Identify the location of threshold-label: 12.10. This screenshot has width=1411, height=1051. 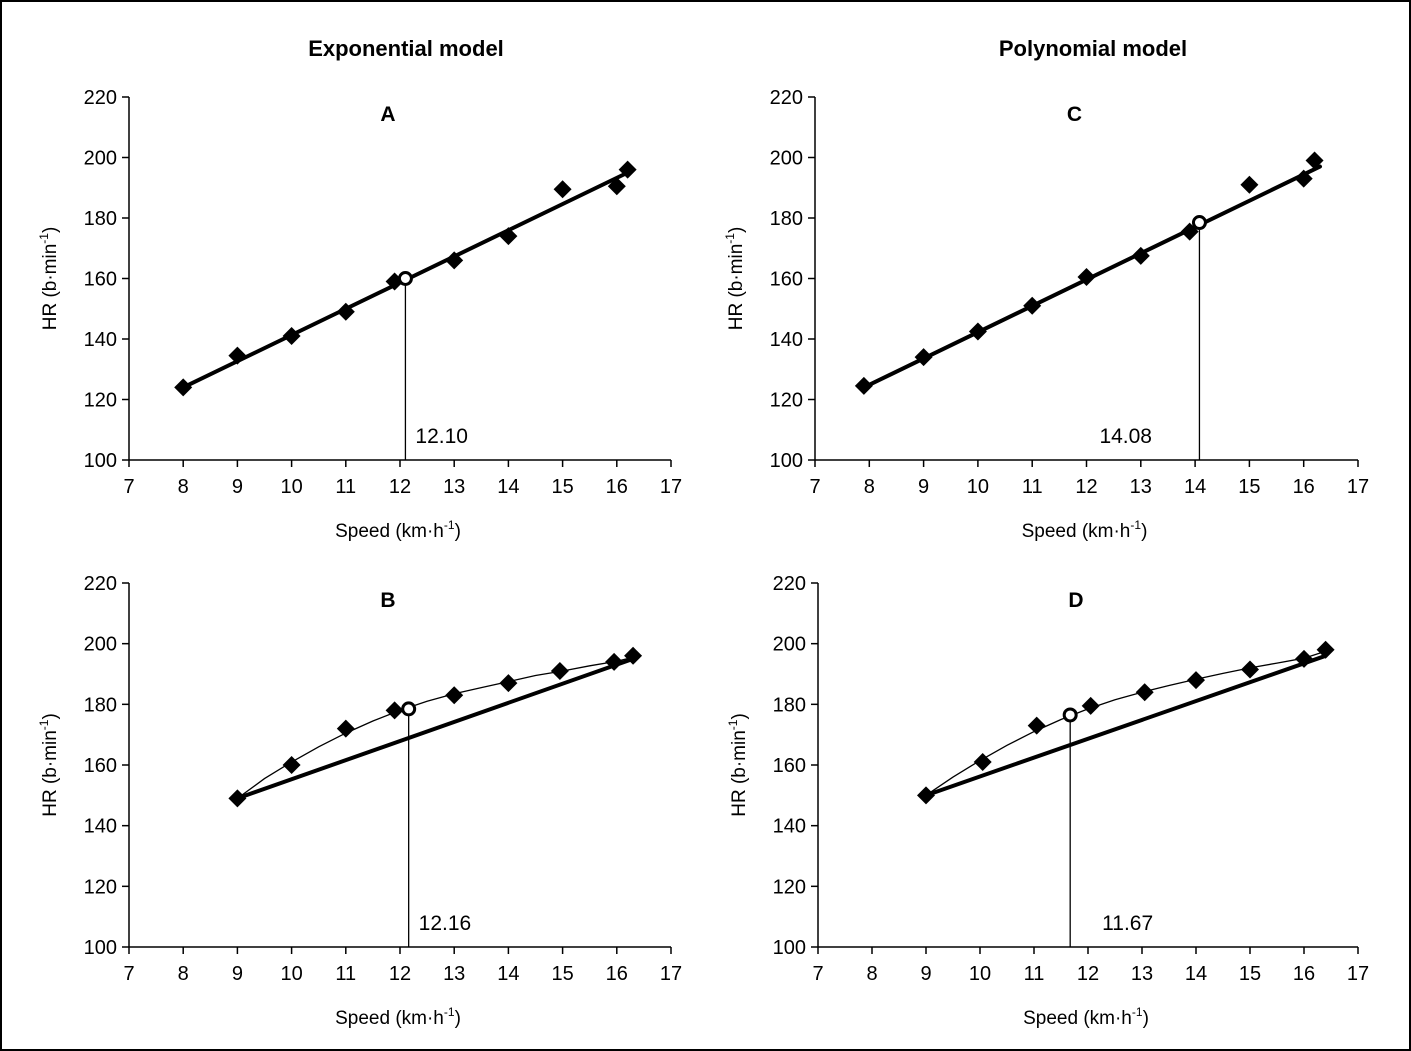
(441, 436).